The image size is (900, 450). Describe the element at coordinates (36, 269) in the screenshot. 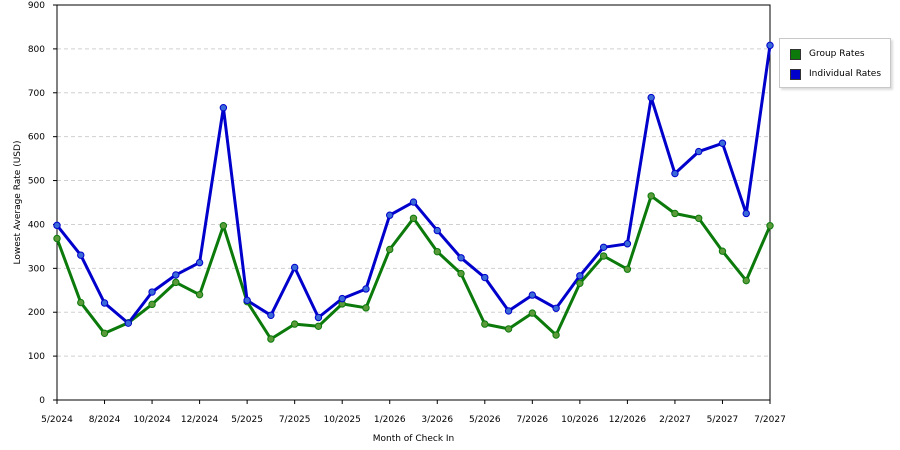

I see `y-tick-label: 300` at that location.